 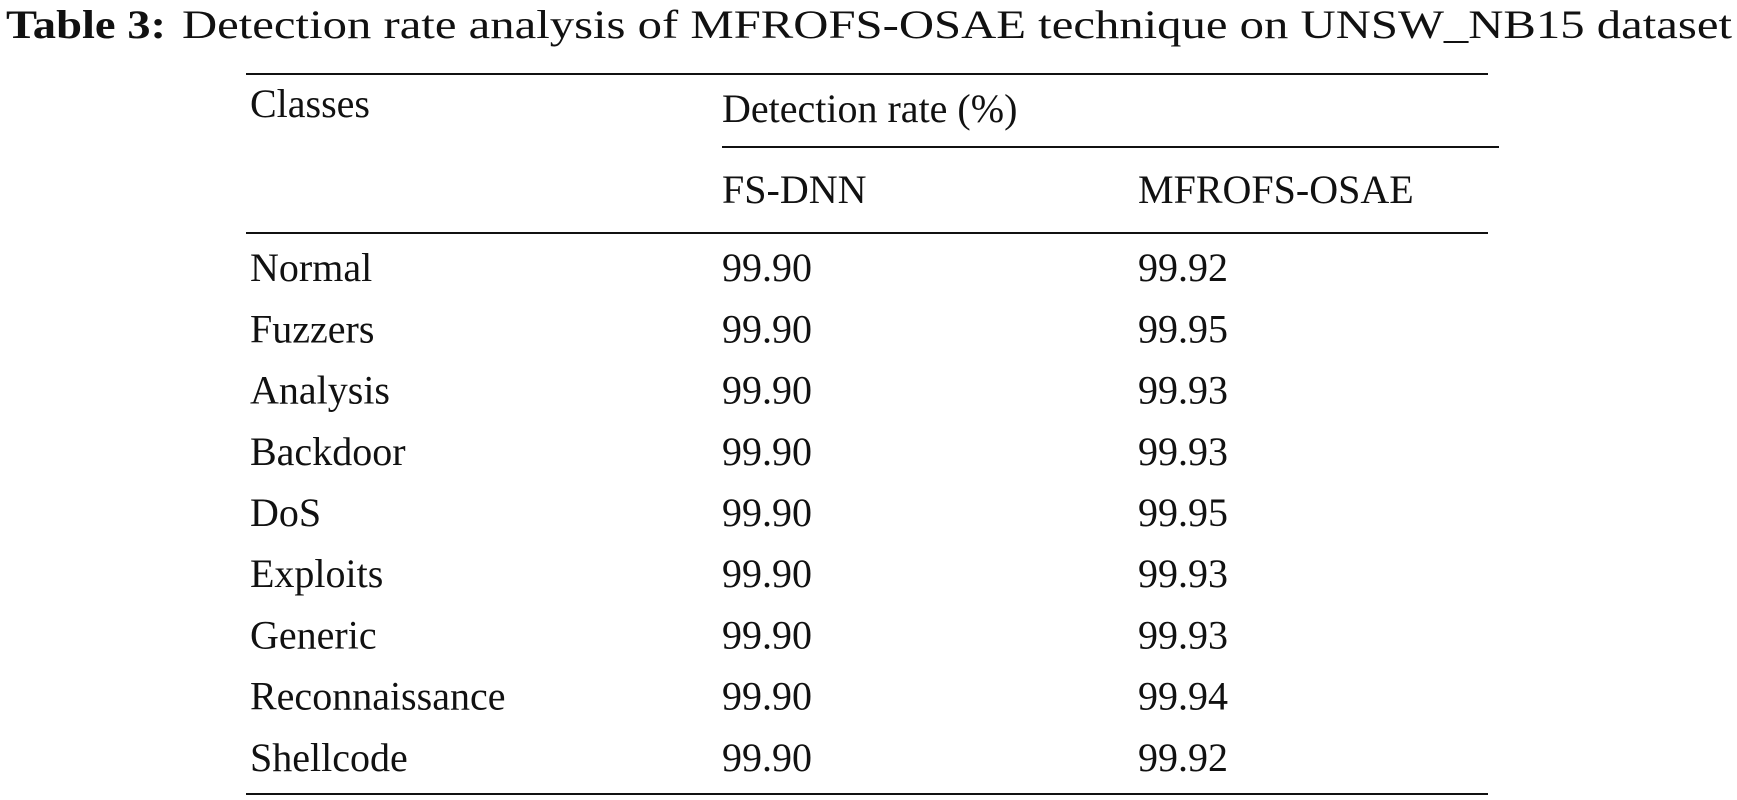 What do you see at coordinates (1183, 696) in the screenshot?
I see `row-value: 99.94` at bounding box center [1183, 696].